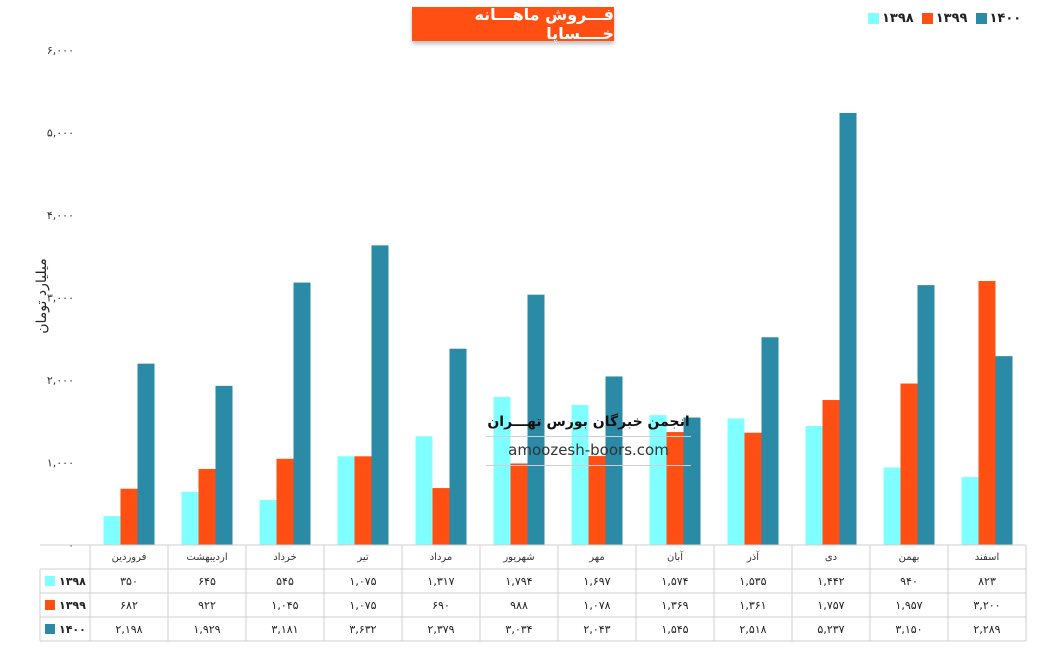 Image resolution: width=1039 pixels, height=658 pixels. Describe the element at coordinates (72, 581) in the screenshot. I see `table-series-label-1398: ۱۳۹۸` at that location.